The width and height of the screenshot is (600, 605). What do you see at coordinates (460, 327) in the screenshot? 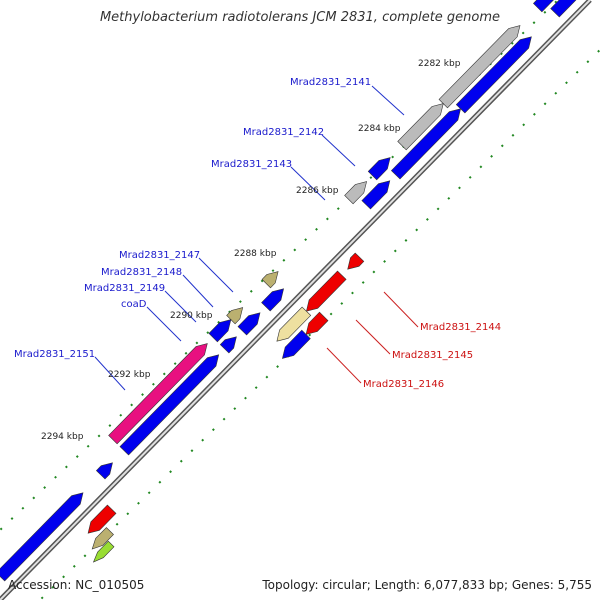
I see `gene-label-mrad2831-2144: Mrad2831_2144` at bounding box center [460, 327].